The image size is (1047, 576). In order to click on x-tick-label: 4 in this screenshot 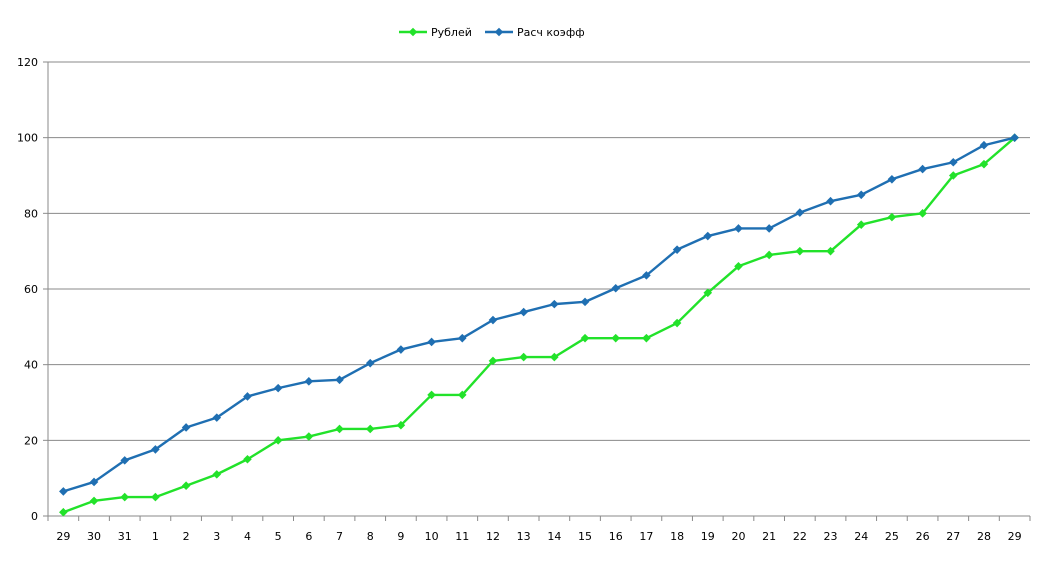, I will do `click(247, 536)`.